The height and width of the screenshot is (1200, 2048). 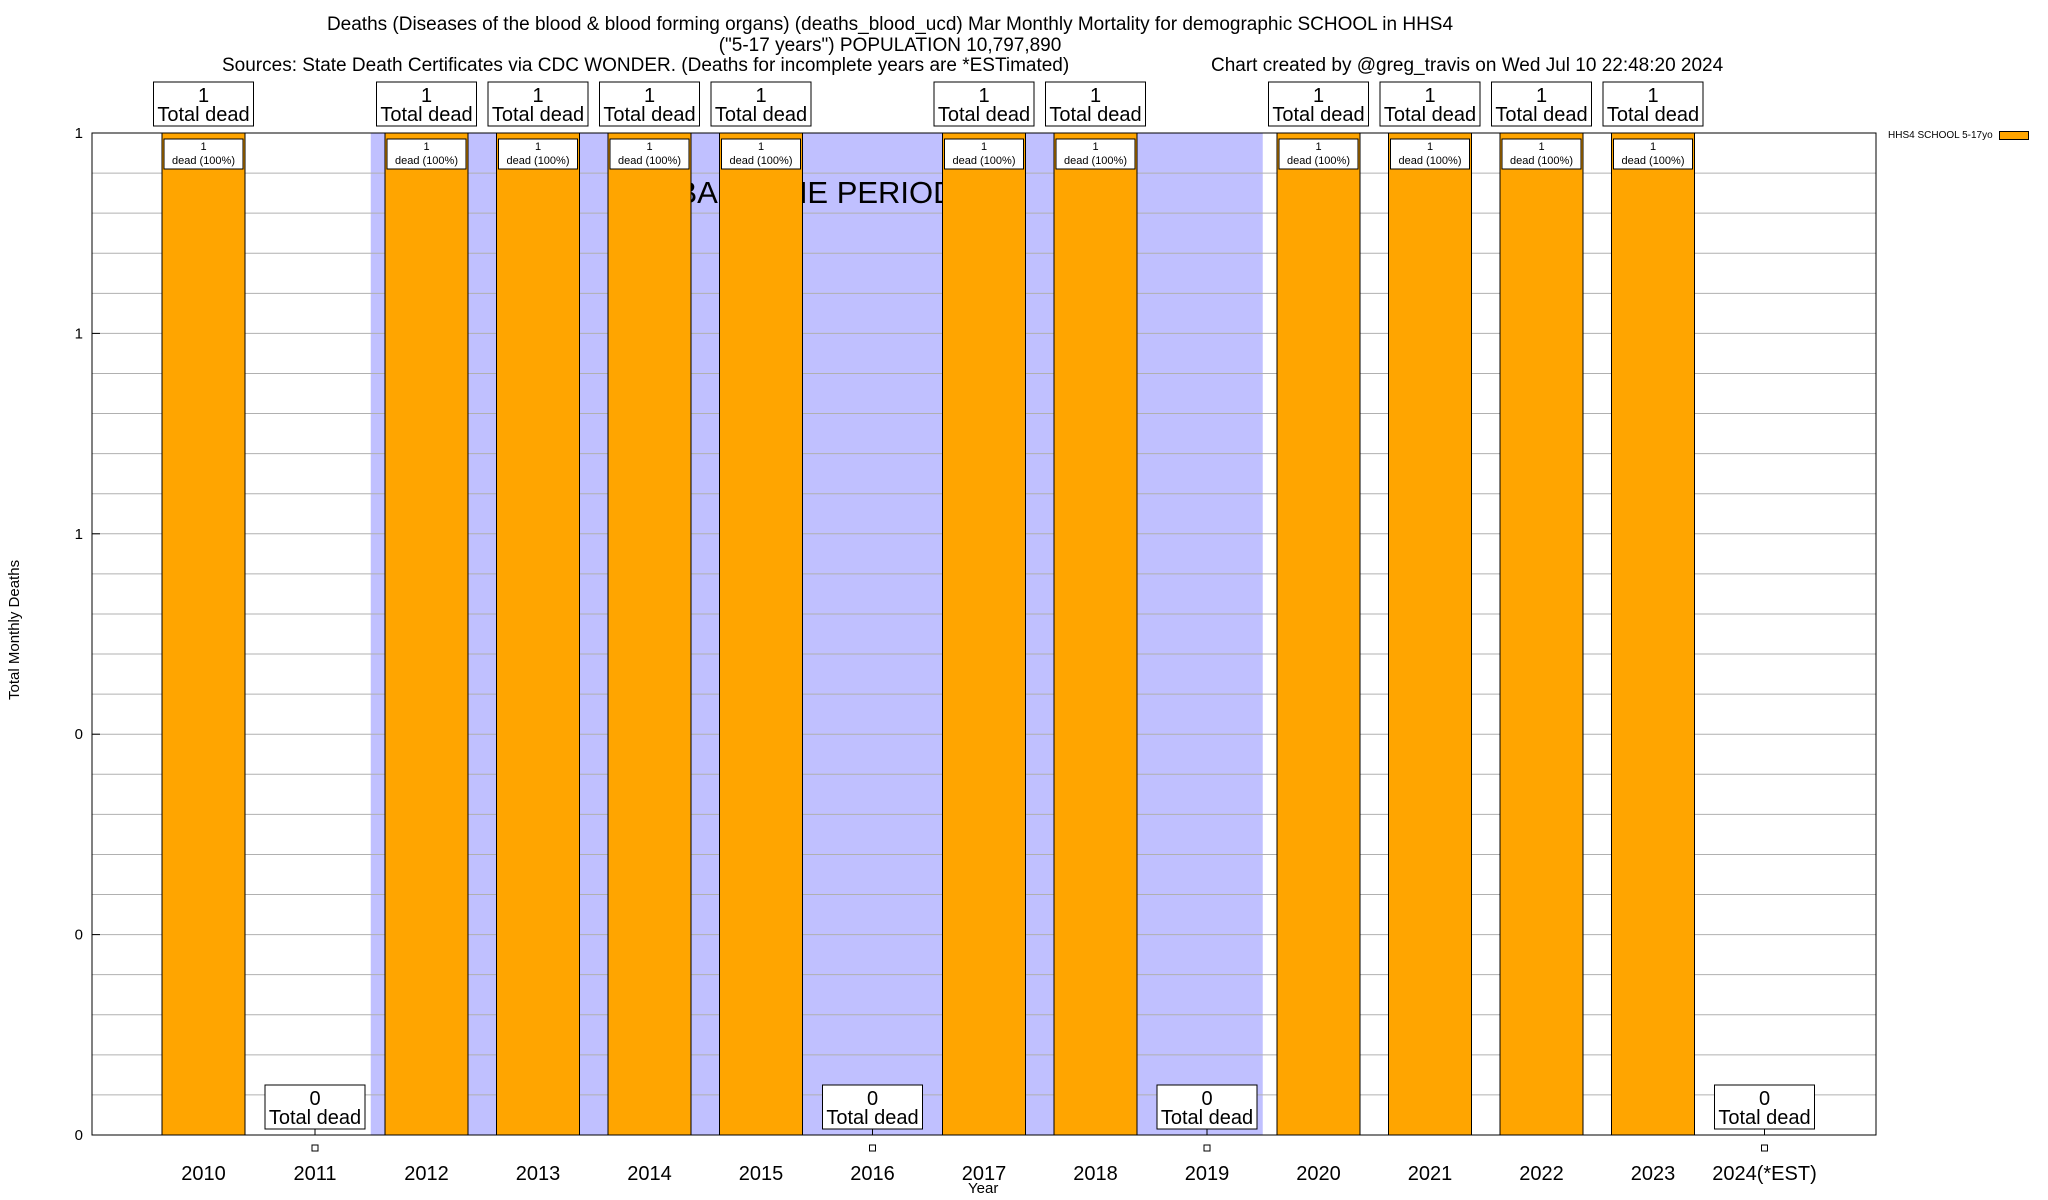 What do you see at coordinates (1940, 135) in the screenshot?
I see `legend-label: HHS4 SCHOOL 5-17yo` at bounding box center [1940, 135].